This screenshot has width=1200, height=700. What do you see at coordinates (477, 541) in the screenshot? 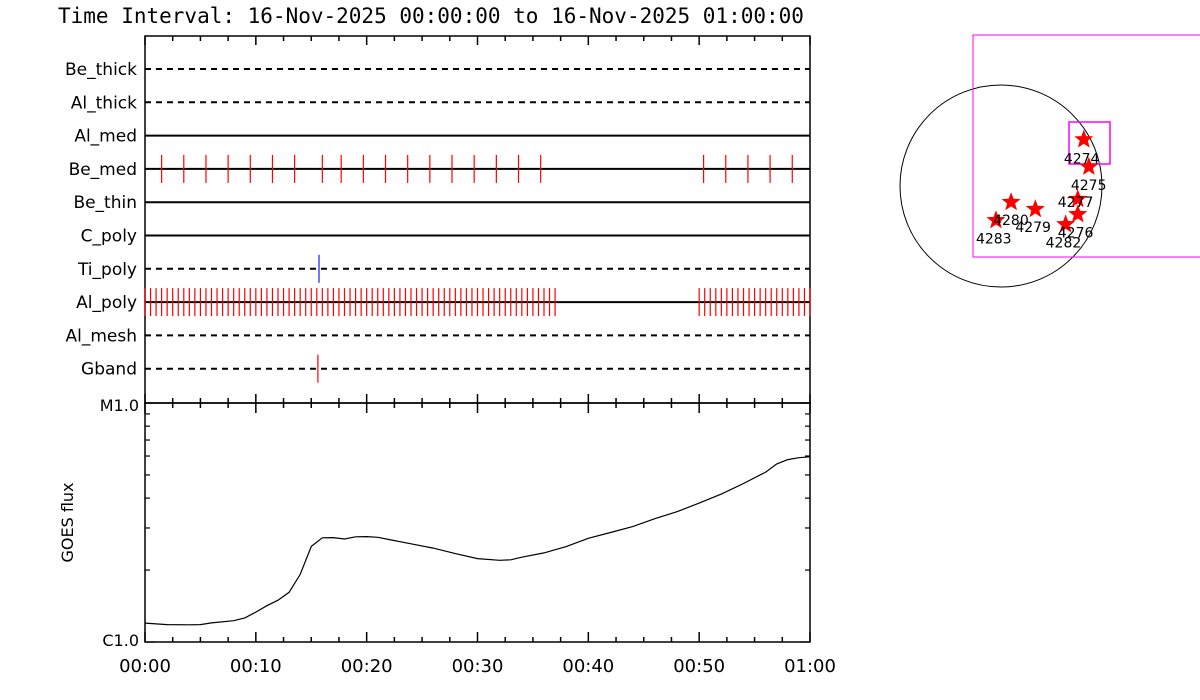
I see `goes-flux-curve` at bounding box center [477, 541].